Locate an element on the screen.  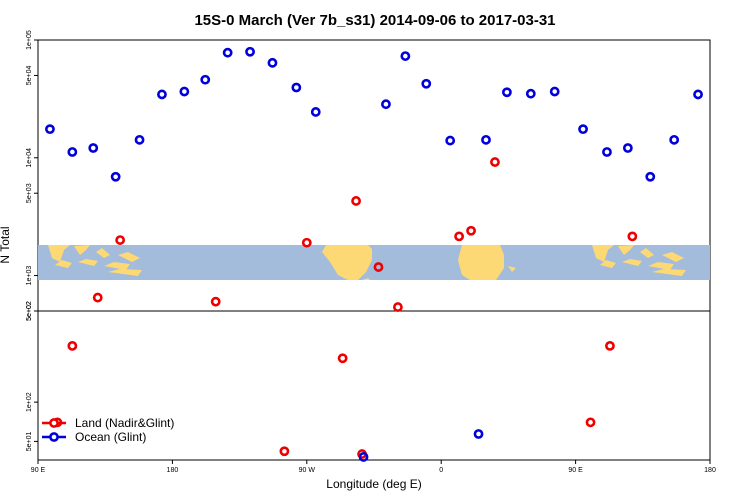
x-tick-label: 90 W is located at coordinates (307, 470).